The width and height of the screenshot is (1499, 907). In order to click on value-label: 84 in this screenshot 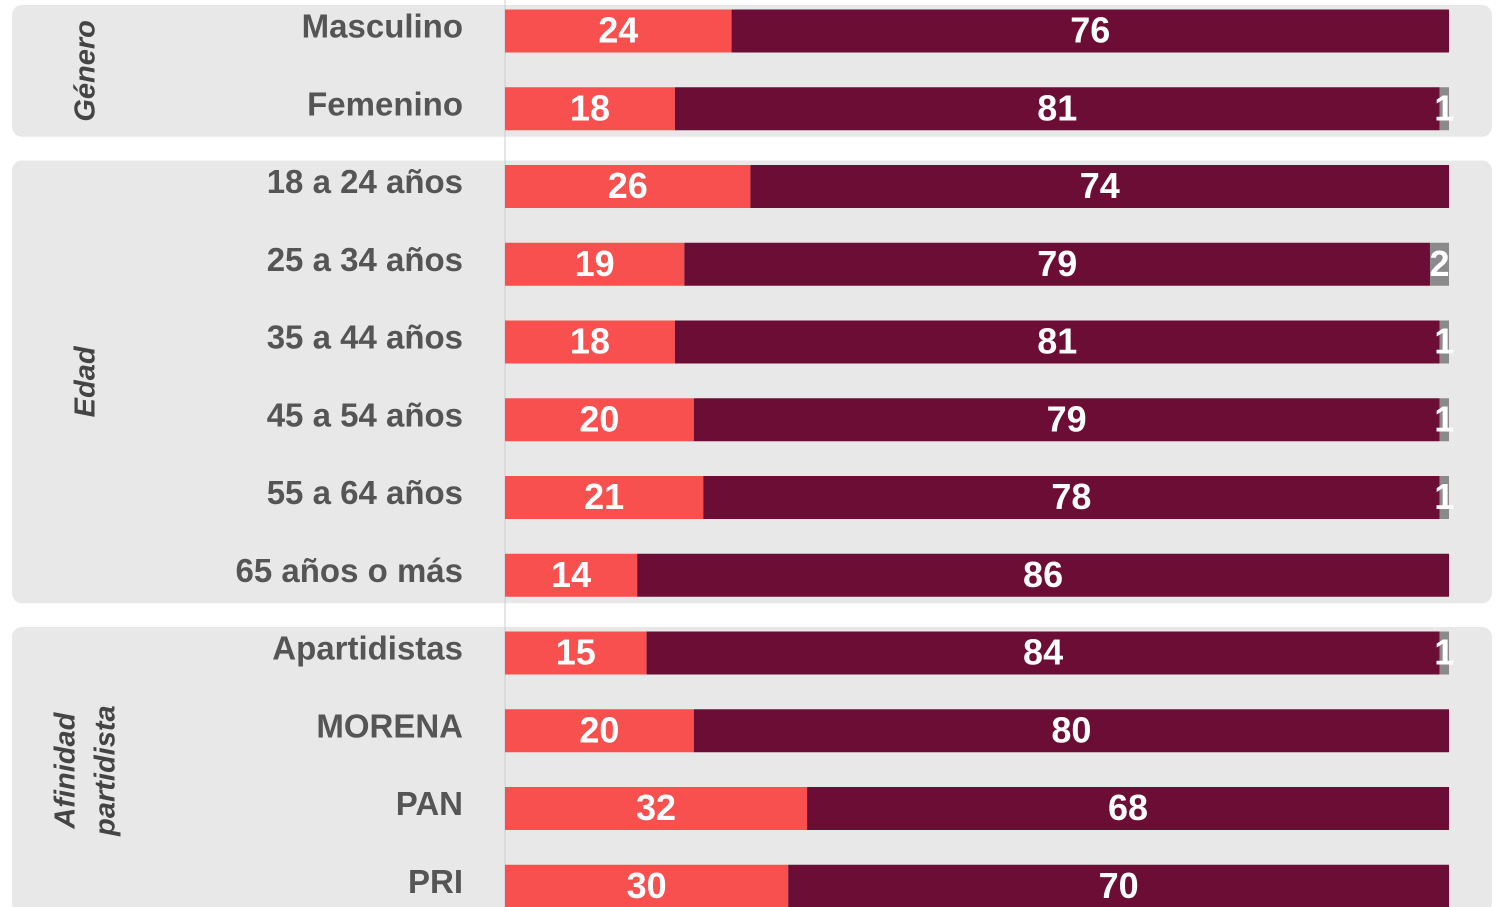, I will do `click(1043, 652)`.